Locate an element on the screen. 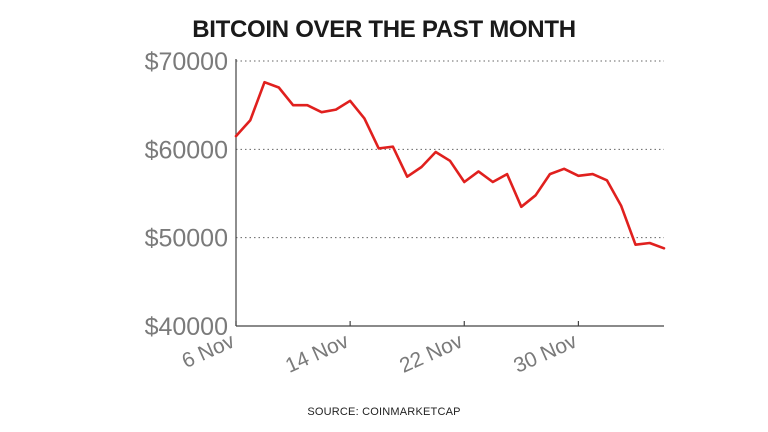  x-tick-label: 22 Nov is located at coordinates (431, 353).